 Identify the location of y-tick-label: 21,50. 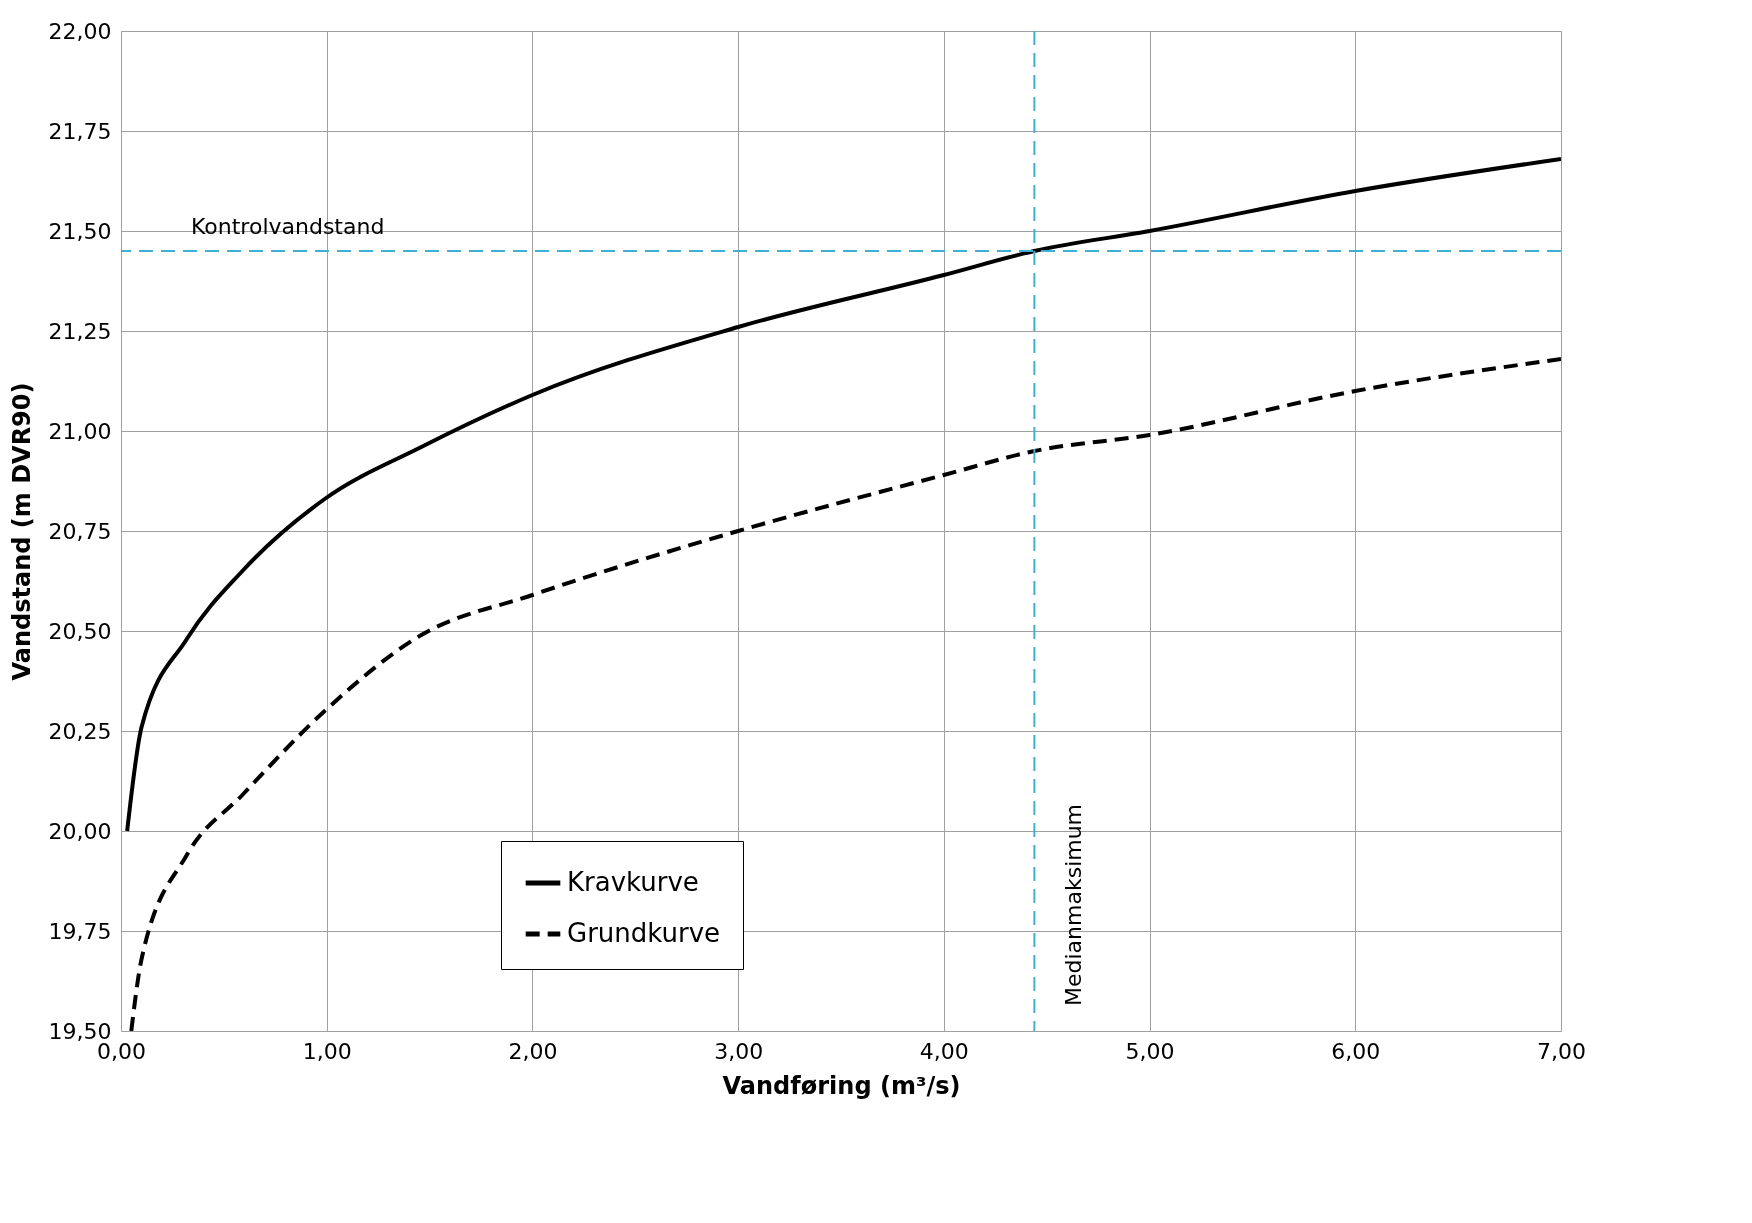
(80, 231).